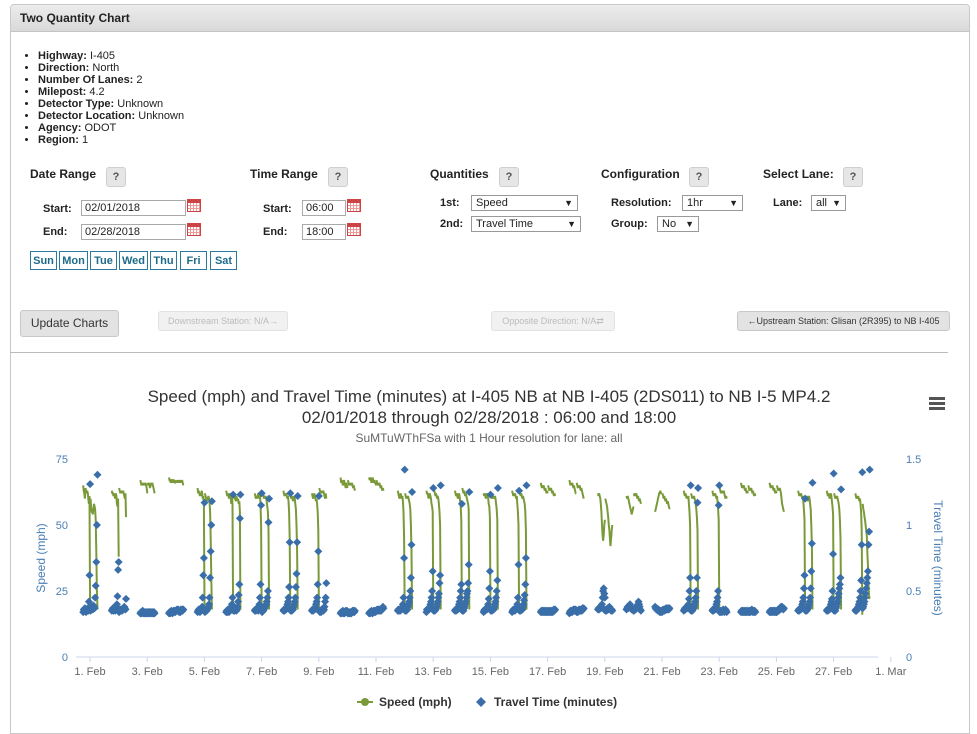  Describe the element at coordinates (553, 321) in the screenshot. I see `opposite-direction-button: Opposite Direction: N/A⇄` at that location.